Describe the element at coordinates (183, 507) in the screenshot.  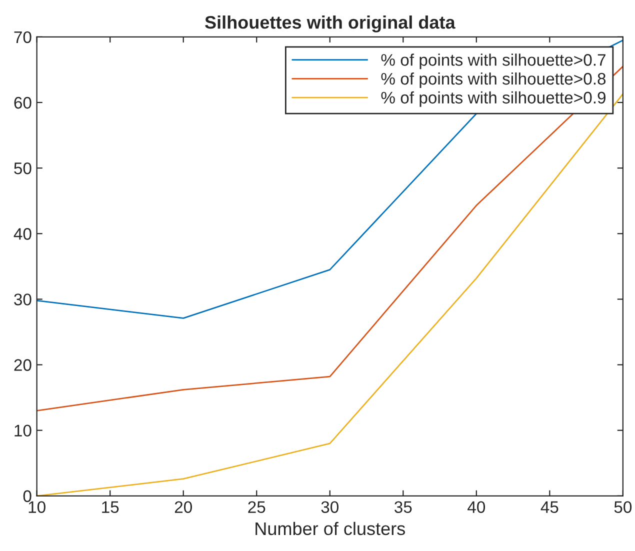
I see `x-tick-label: 20` at that location.